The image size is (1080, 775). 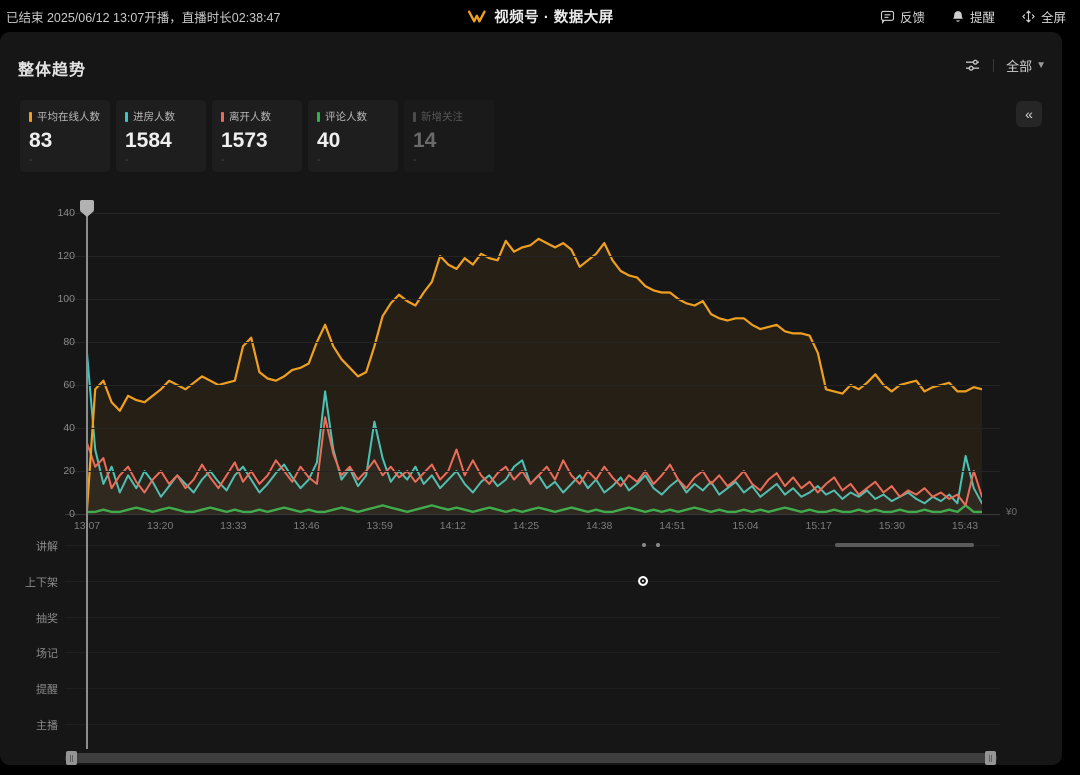 What do you see at coordinates (69, 471) in the screenshot?
I see `y-axis-label: 20` at bounding box center [69, 471].